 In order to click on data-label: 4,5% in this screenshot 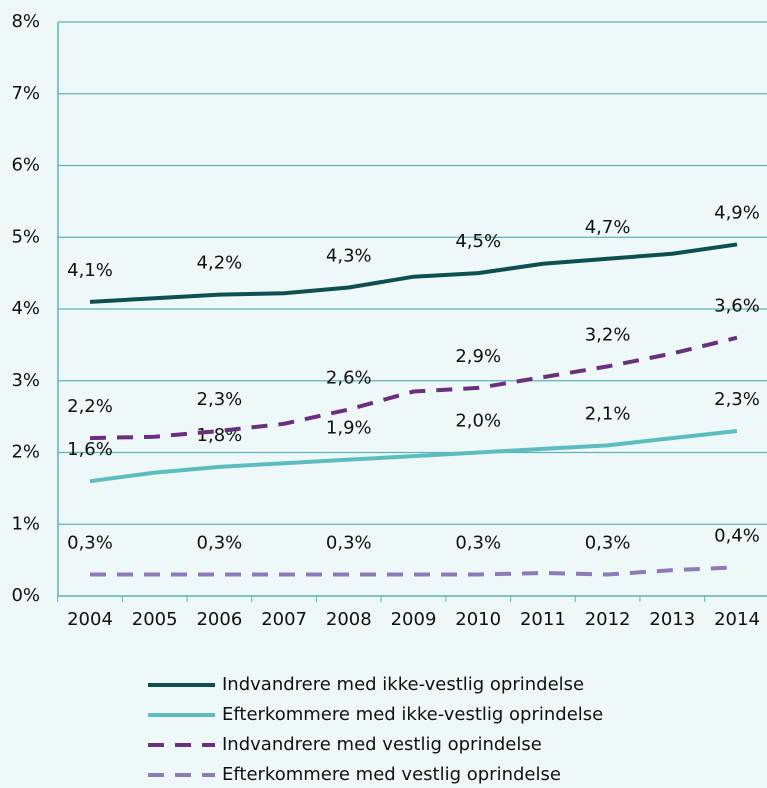, I will do `click(478, 241)`.